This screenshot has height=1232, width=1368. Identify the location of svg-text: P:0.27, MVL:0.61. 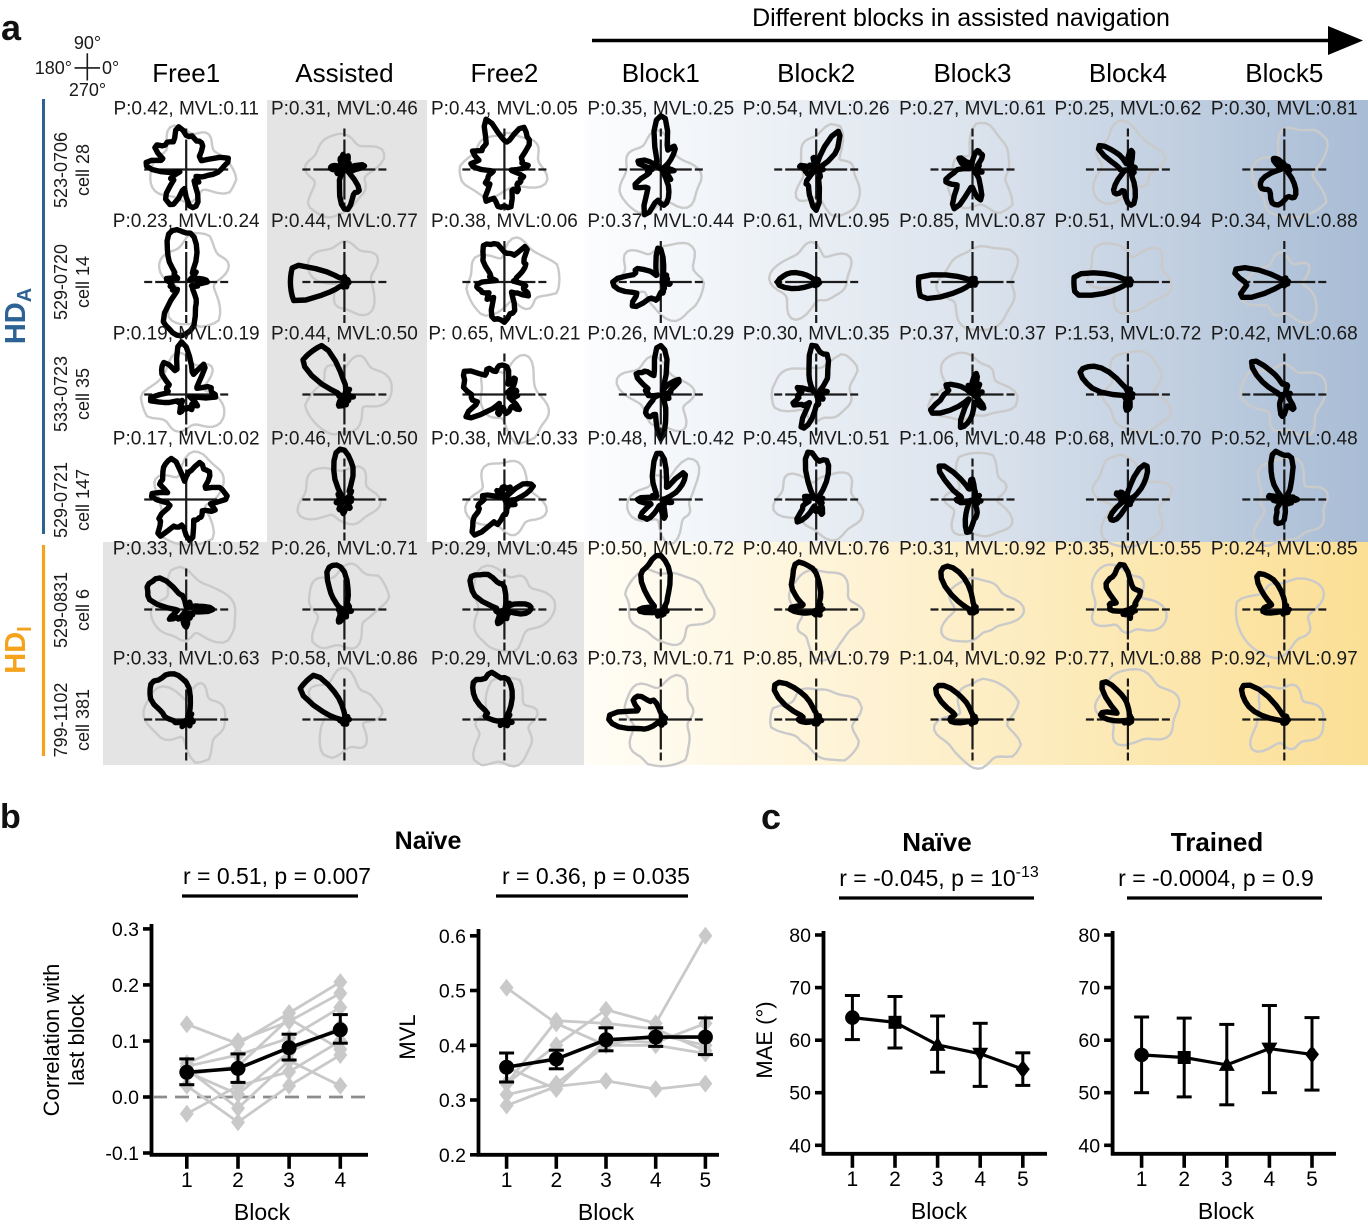
(972, 109).